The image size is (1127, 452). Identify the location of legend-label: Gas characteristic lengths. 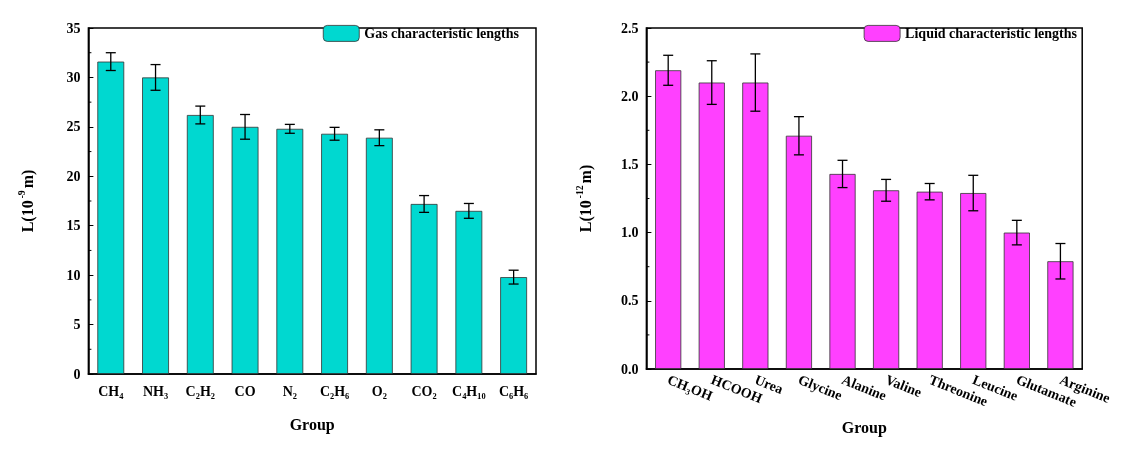
(442, 33).